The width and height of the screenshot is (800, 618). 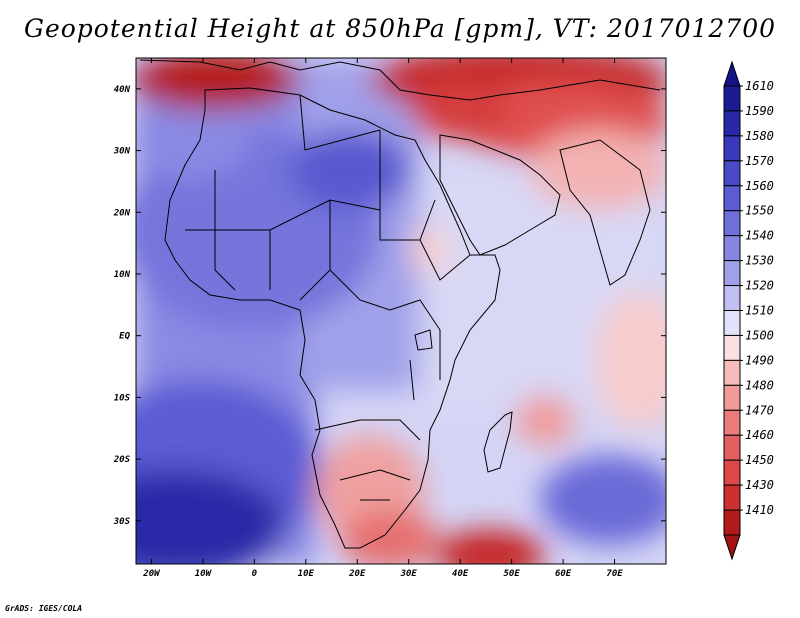 What do you see at coordinates (400, 80) in the screenshot?
I see `europe-coastline` at bounding box center [400, 80].